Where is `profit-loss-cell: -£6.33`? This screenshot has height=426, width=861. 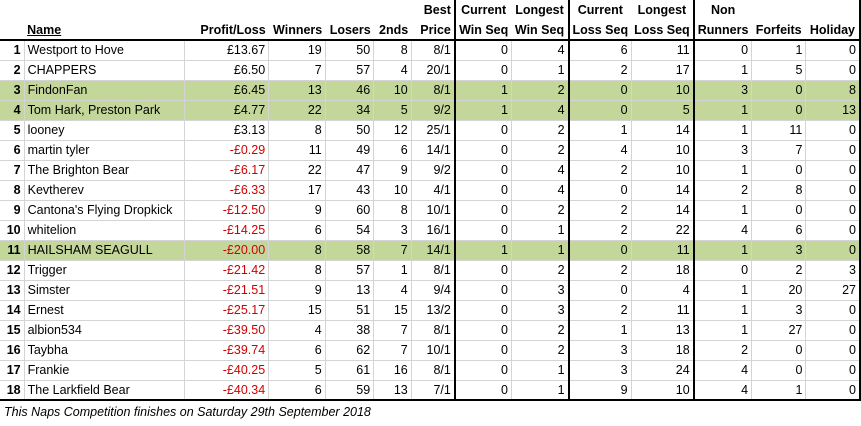
profit-loss-cell: -£6.33 is located at coordinates (227, 190).